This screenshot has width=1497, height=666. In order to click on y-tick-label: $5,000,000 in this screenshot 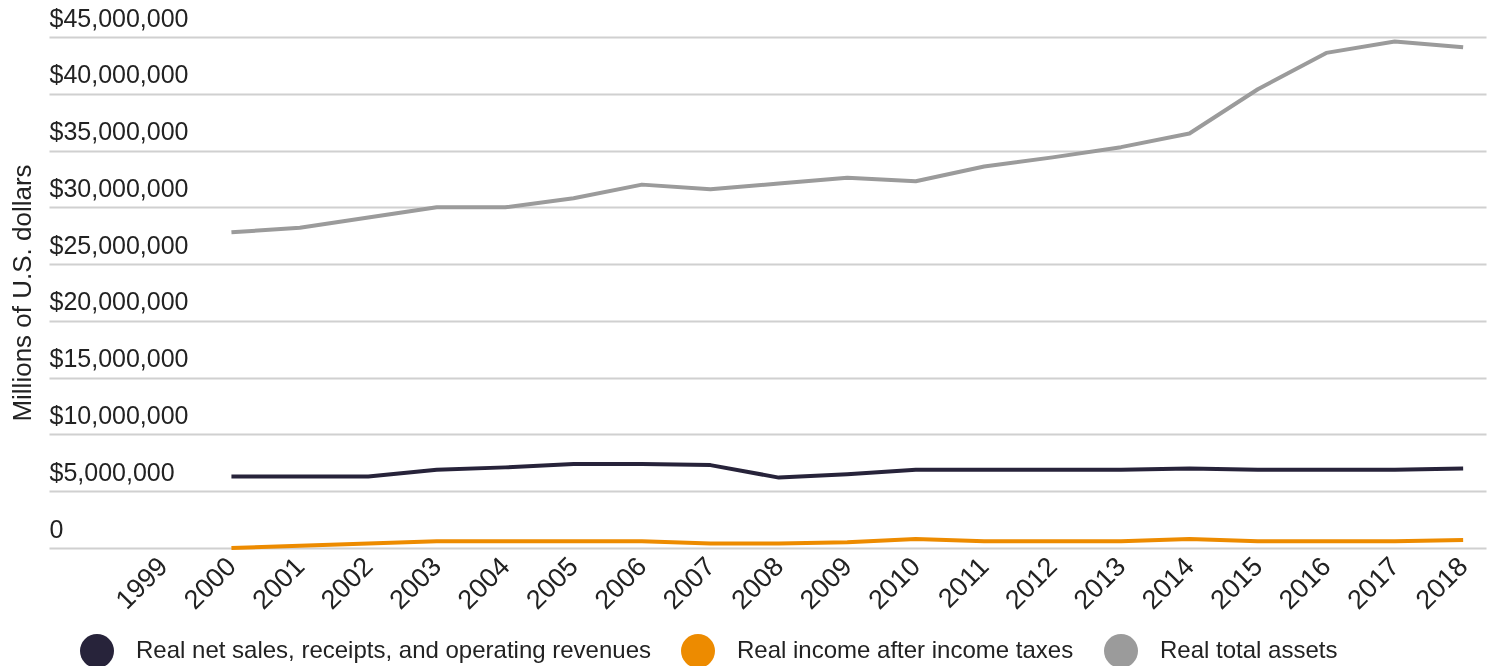, I will do `click(112, 471)`.